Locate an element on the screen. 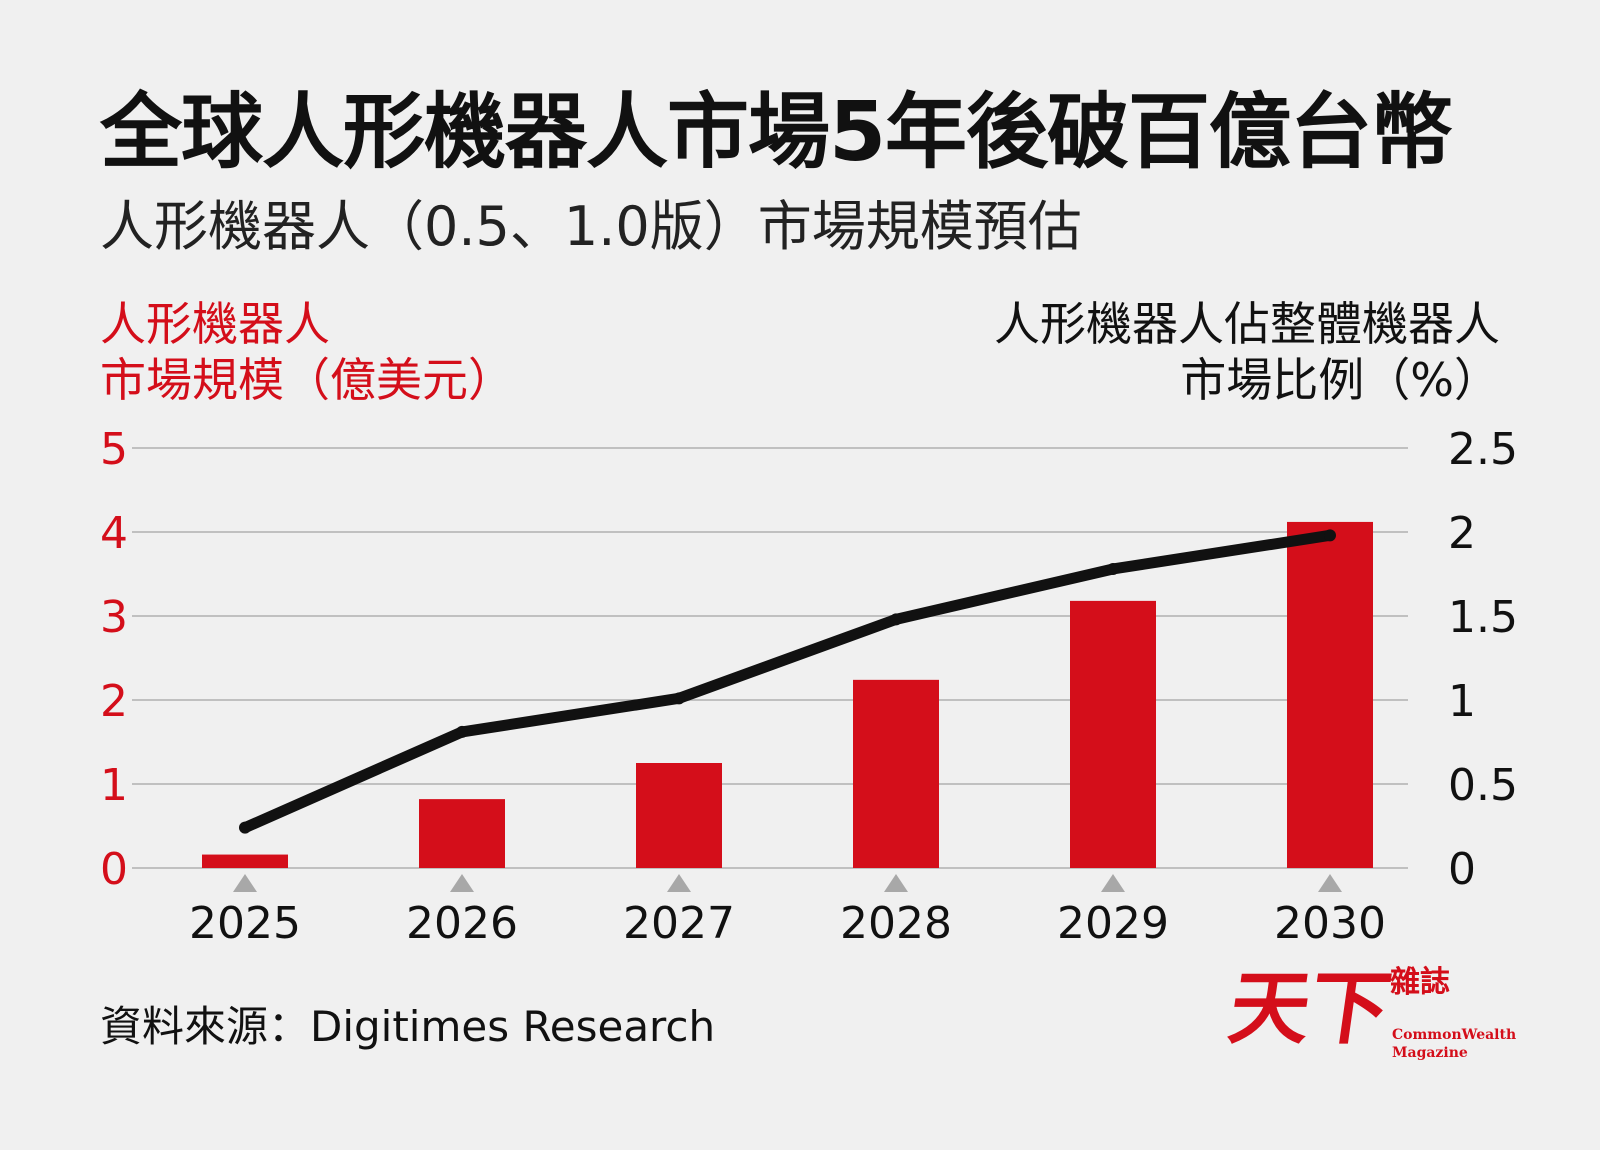 This screenshot has height=1150, width=1600. x-tick-label: 2029 is located at coordinates (1113, 923).